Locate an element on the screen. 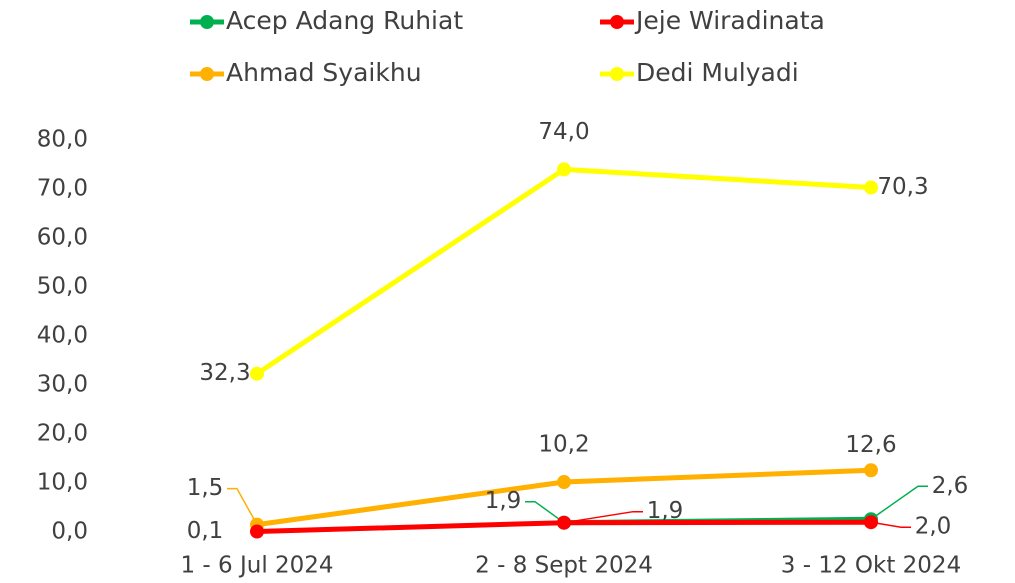  y-tick-label: 70,0 is located at coordinates (62, 189).